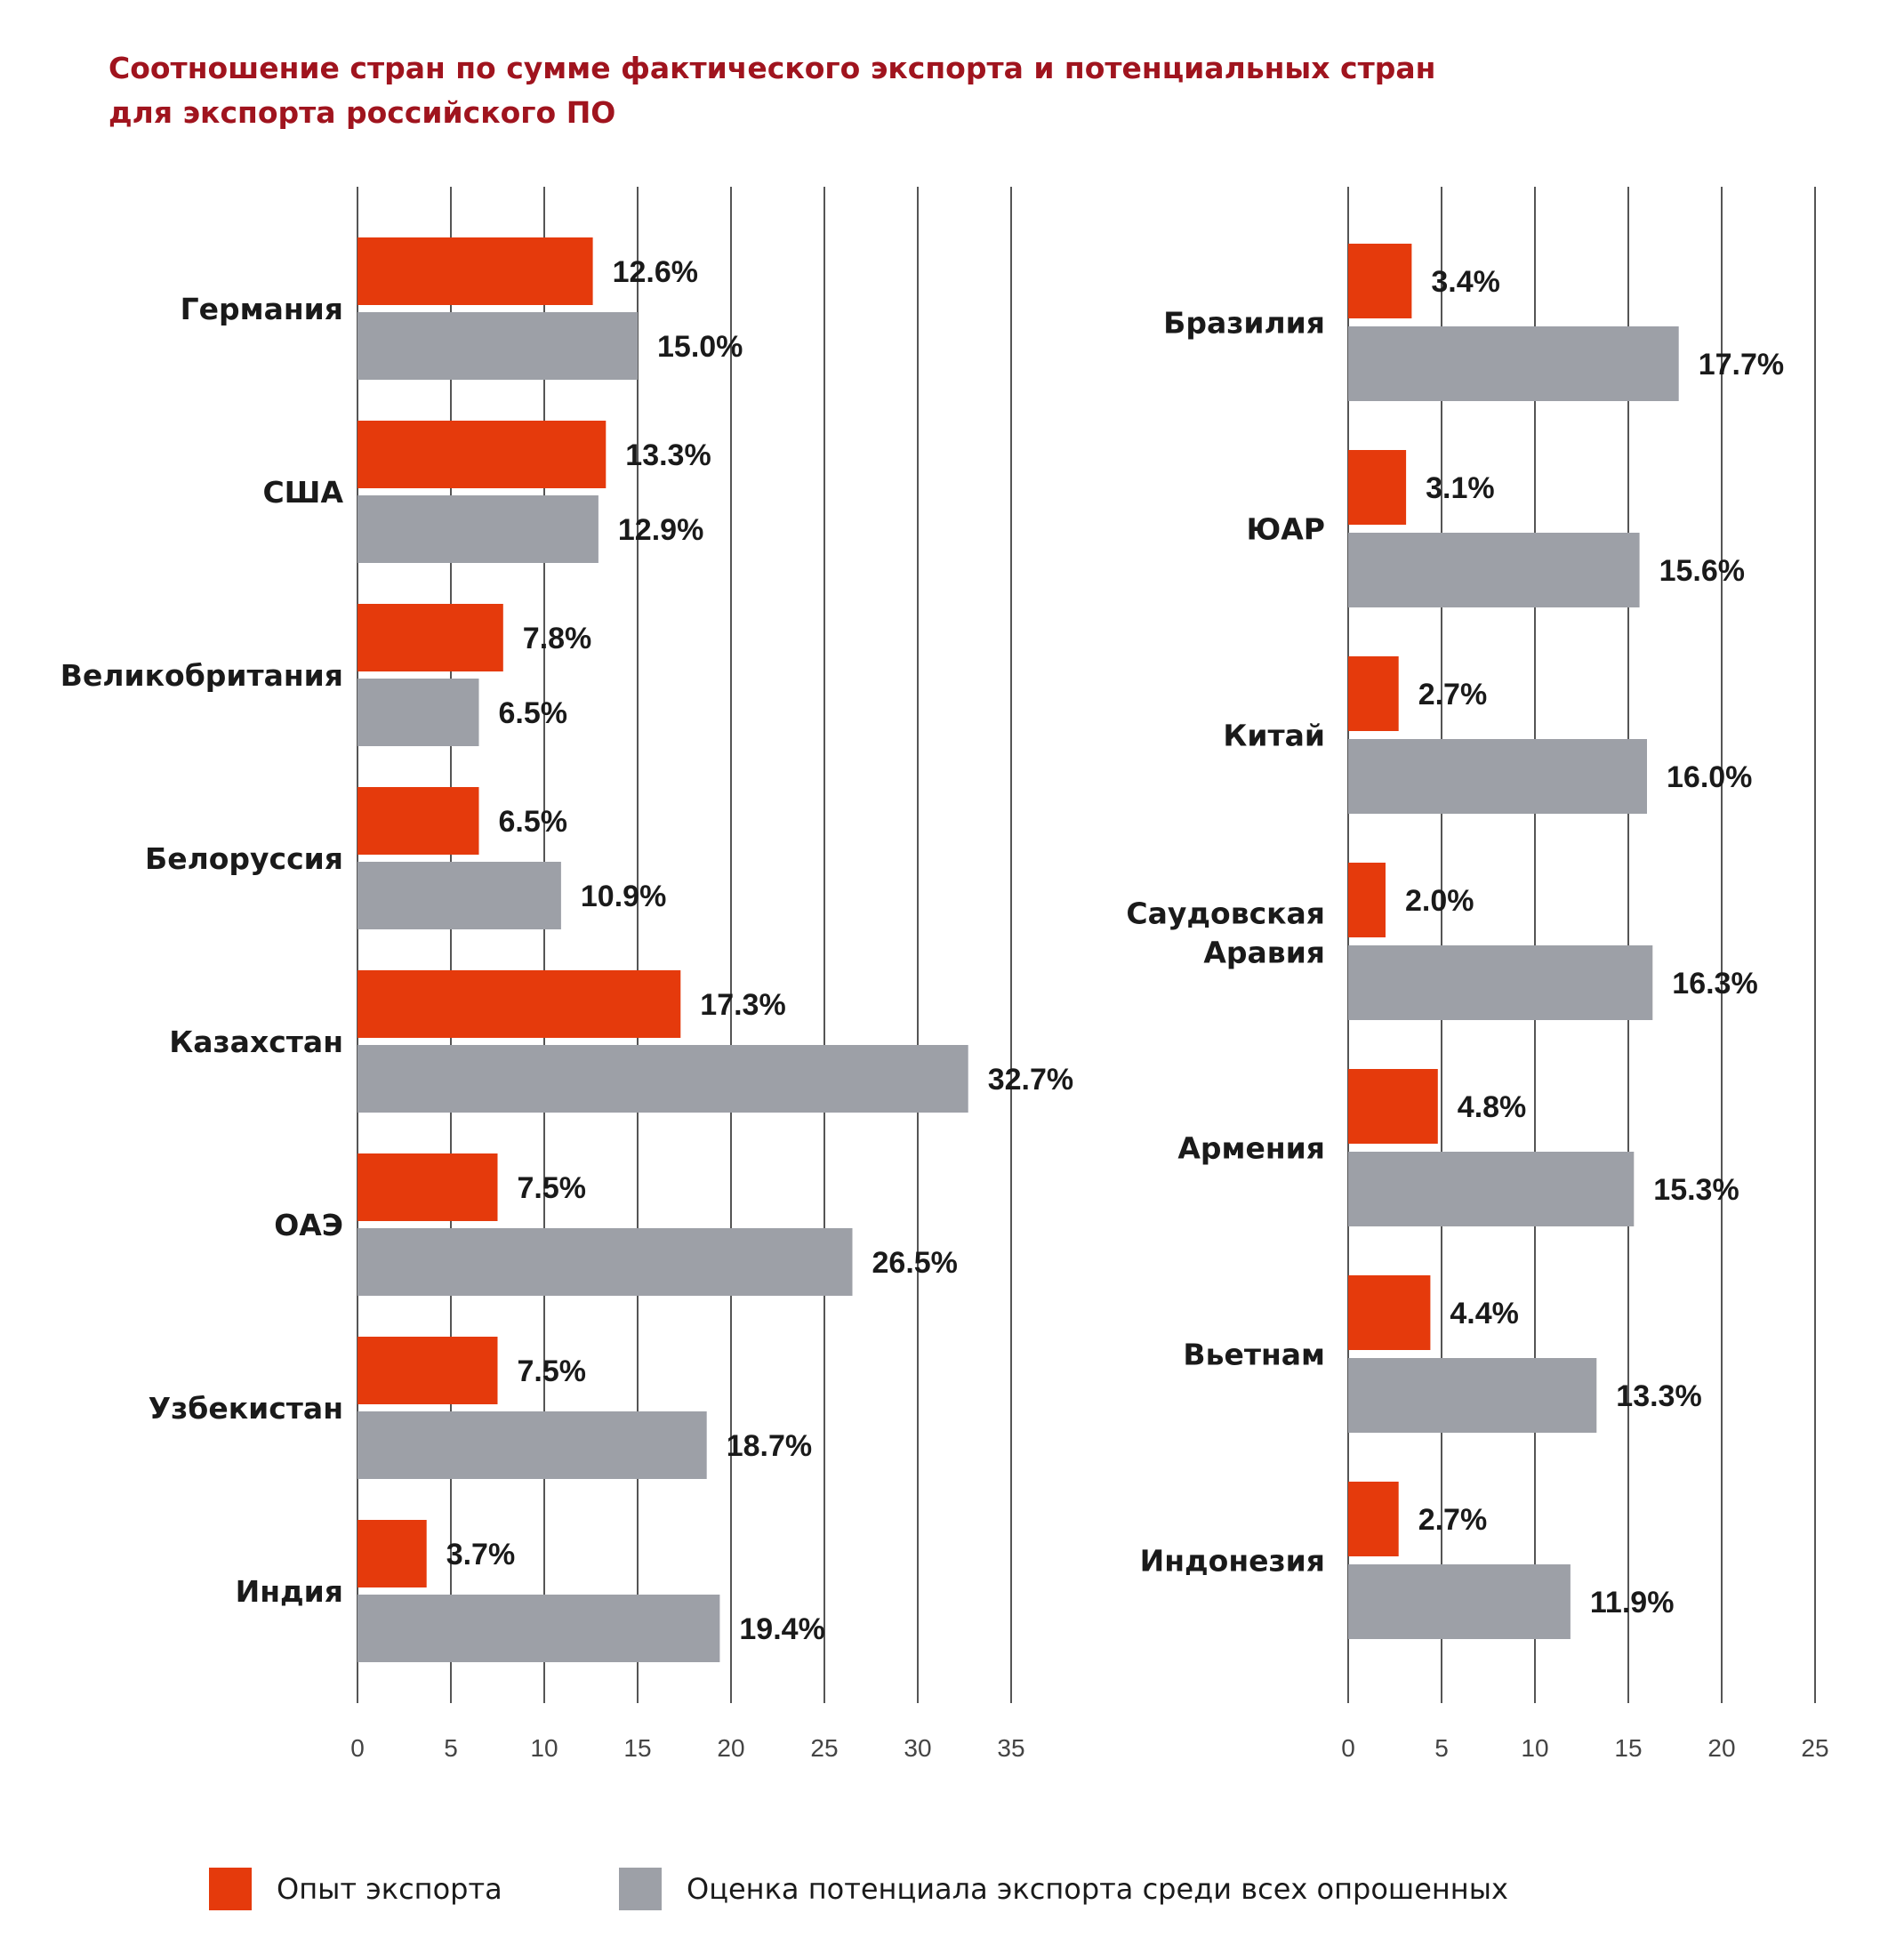  What do you see at coordinates (917, 1748) in the screenshot?
I see `chart-1-x-tick-30: 30` at bounding box center [917, 1748].